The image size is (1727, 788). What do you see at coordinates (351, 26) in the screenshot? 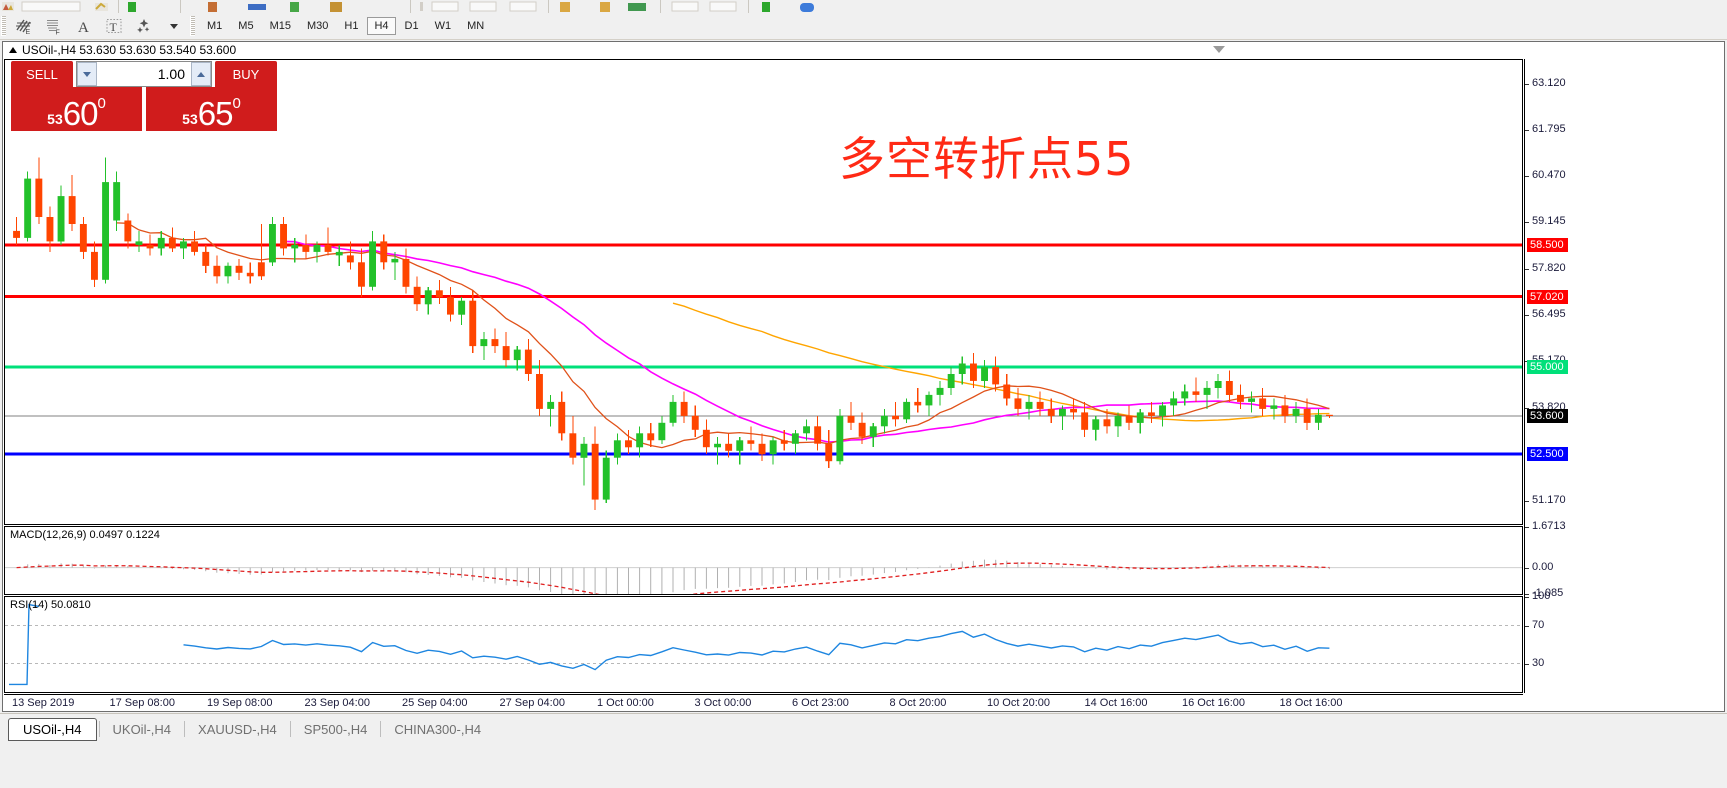
I see `timeframe-h1: H1` at bounding box center [351, 26].